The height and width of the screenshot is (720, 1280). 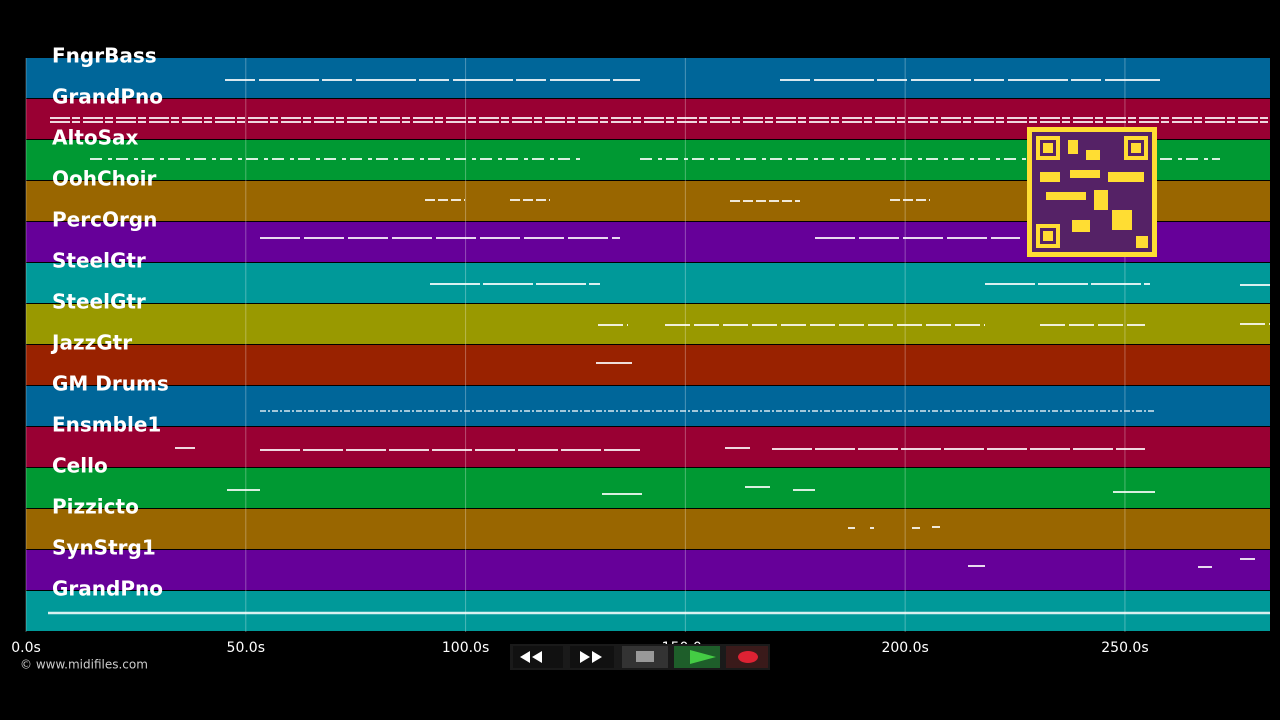 I want to click on x-tick-label: 250.0s, so click(x=1124, y=648).